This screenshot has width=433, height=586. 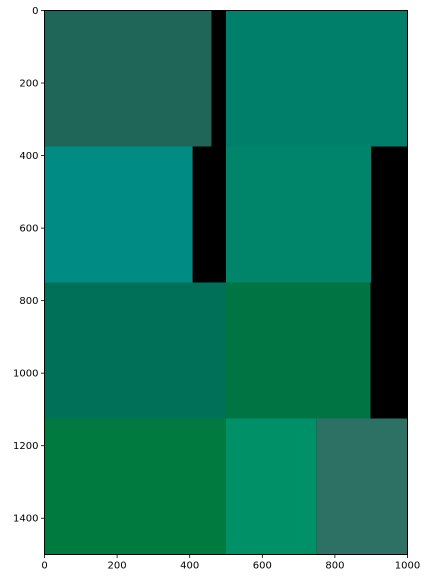 I want to click on y-tick-label-1: 200, so click(x=28, y=84).